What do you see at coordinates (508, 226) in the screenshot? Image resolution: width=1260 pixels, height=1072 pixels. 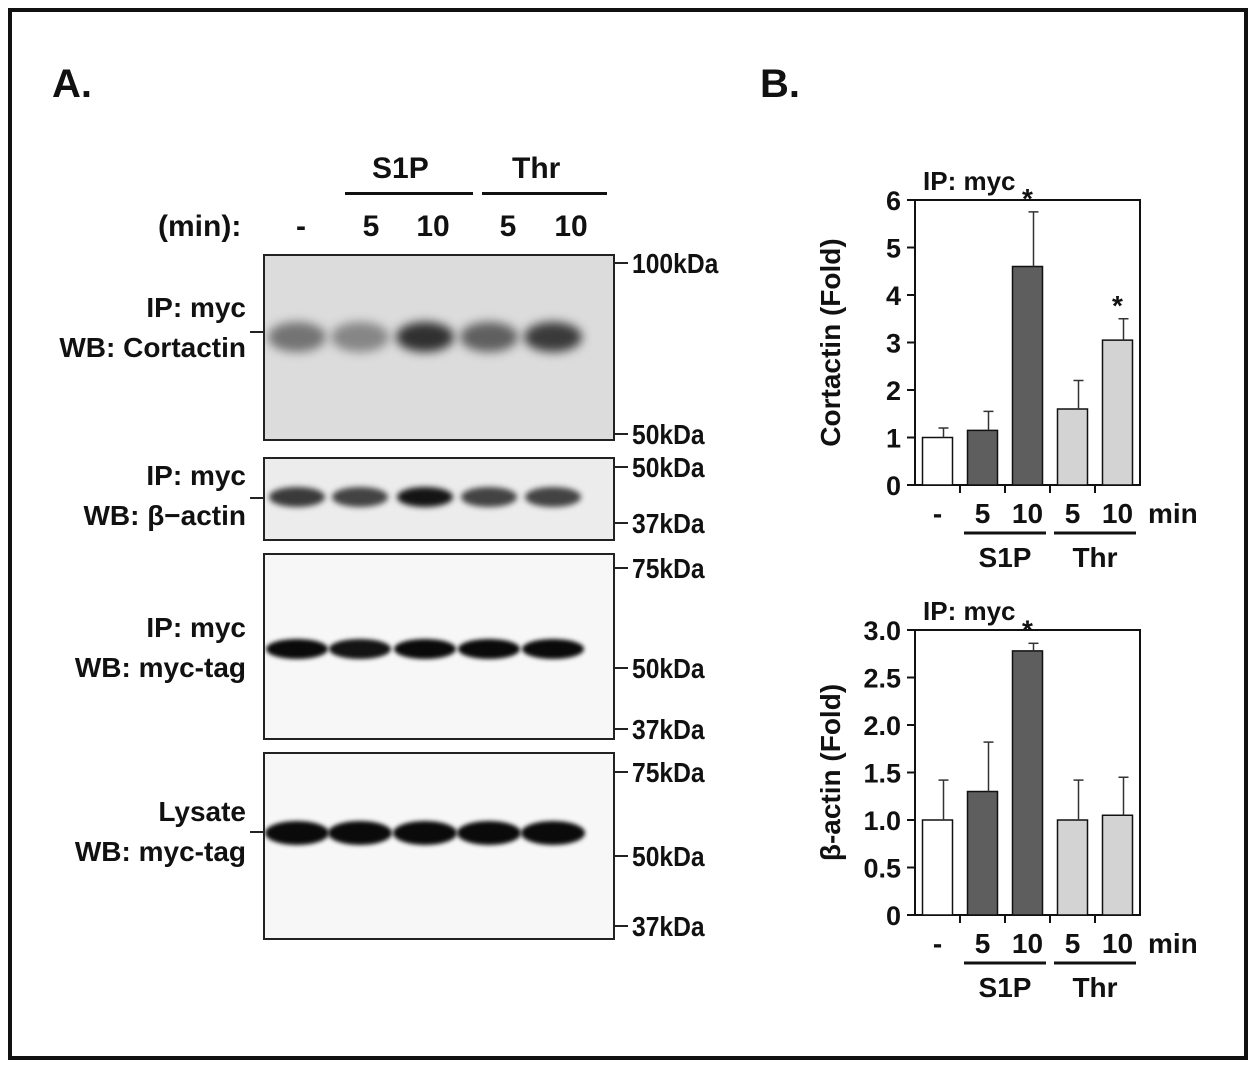 I see `lane-label-thr-5: 5` at bounding box center [508, 226].